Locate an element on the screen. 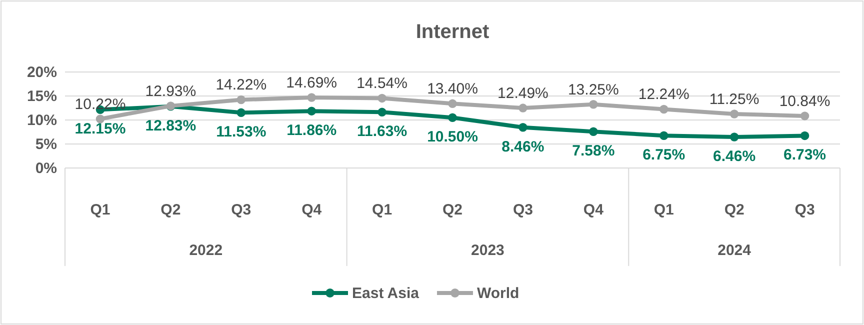  data-label: 11.53% is located at coordinates (241, 132).